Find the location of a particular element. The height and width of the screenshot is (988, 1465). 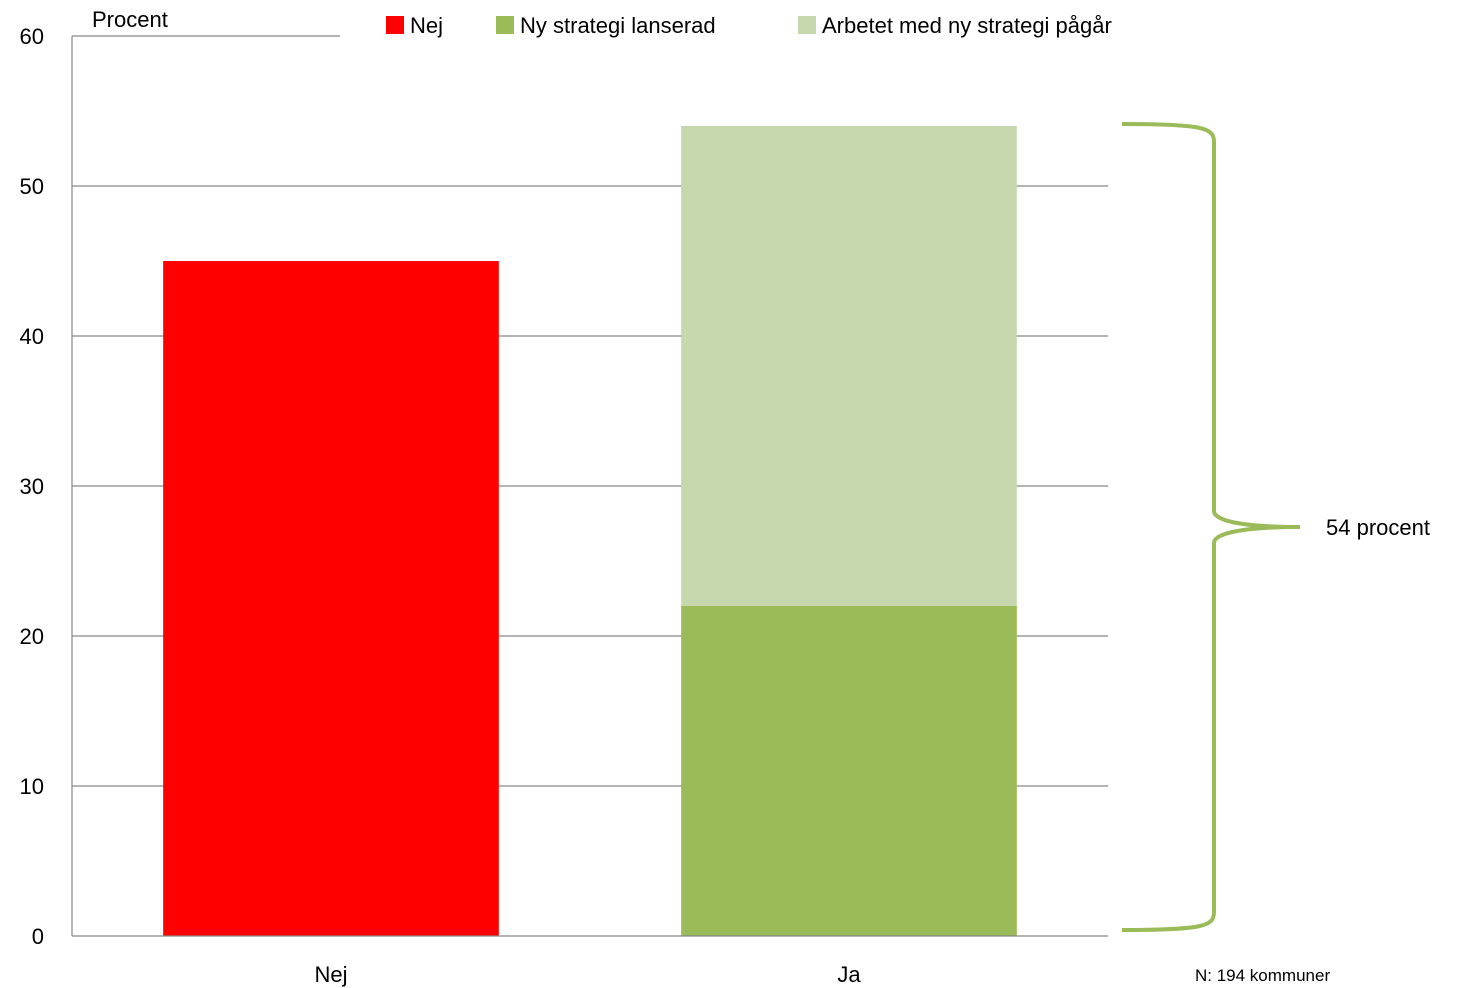

y-tick-label: 0 is located at coordinates (38, 936).